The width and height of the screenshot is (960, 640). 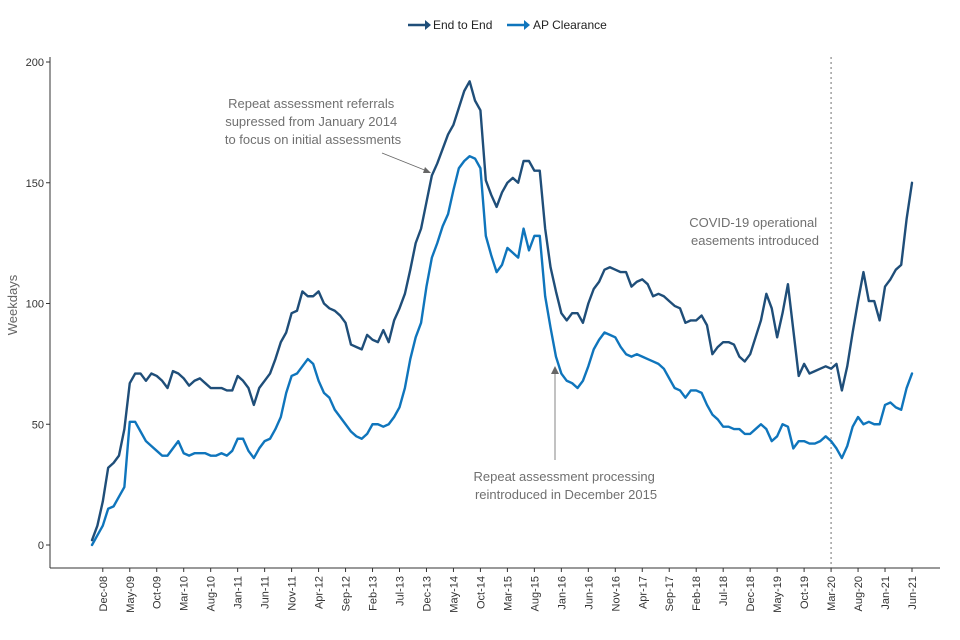 I want to click on x-tick-label: Apr-17, so click(x=643, y=592).